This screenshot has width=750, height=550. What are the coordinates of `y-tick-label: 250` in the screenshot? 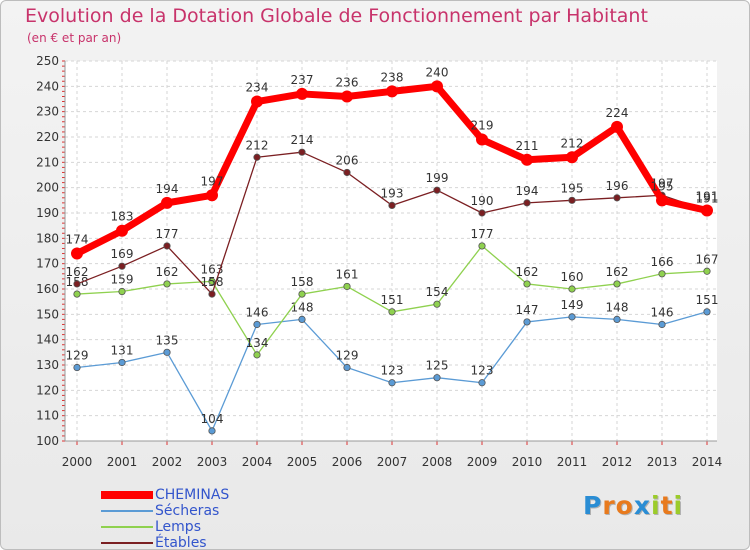 It's located at (47, 61).